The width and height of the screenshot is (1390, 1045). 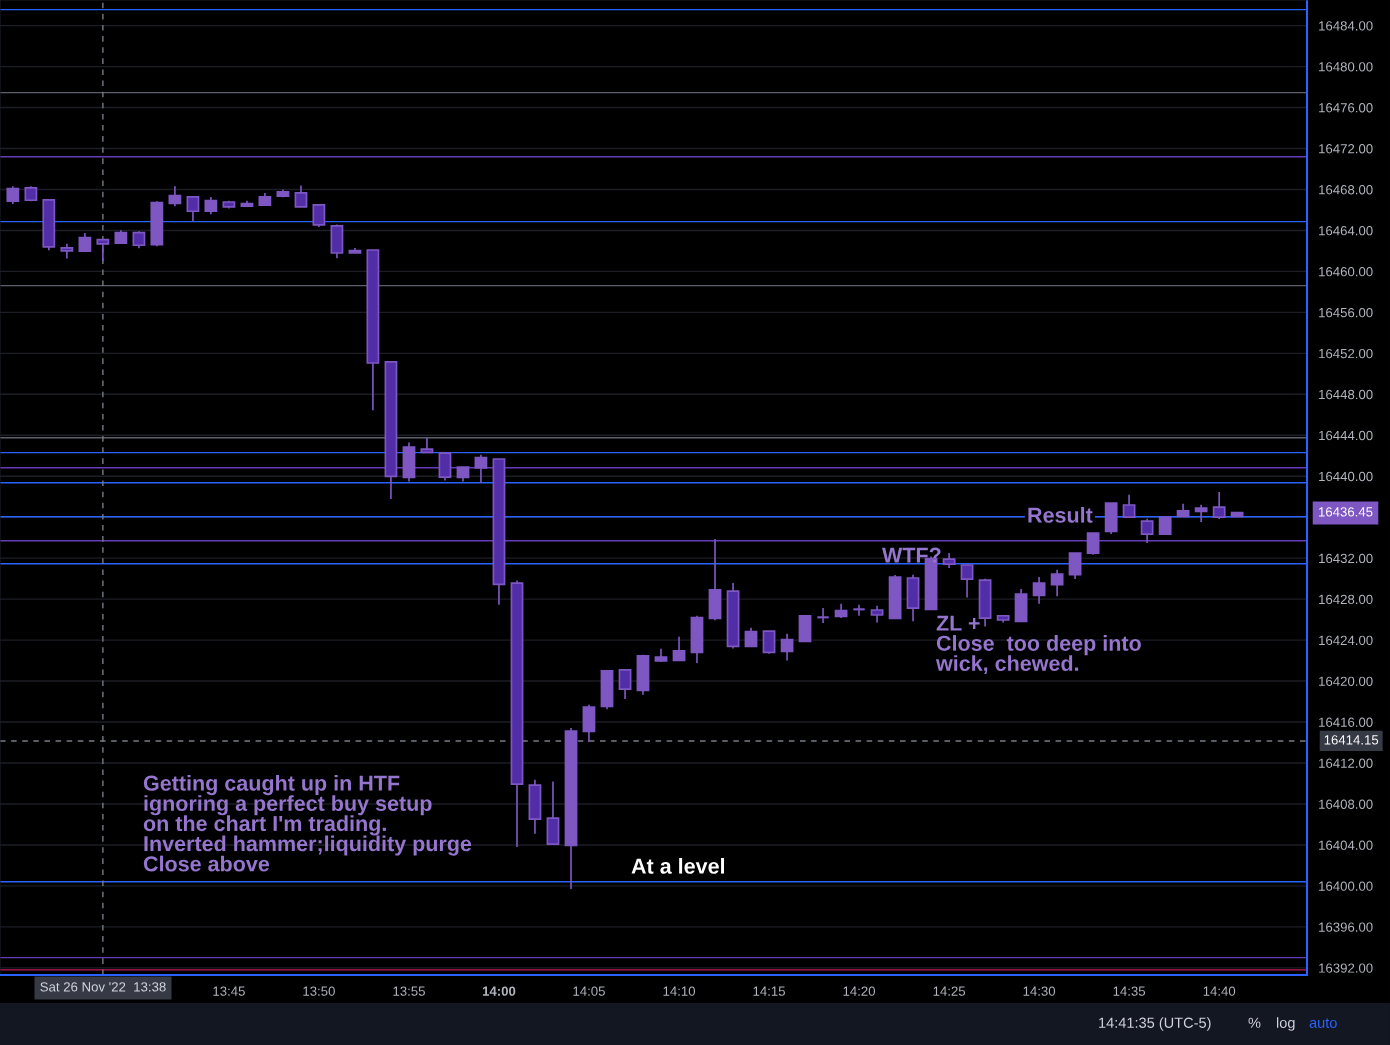 What do you see at coordinates (1346, 67) in the screenshot?
I see `y-tick-label: 16480.00` at bounding box center [1346, 67].